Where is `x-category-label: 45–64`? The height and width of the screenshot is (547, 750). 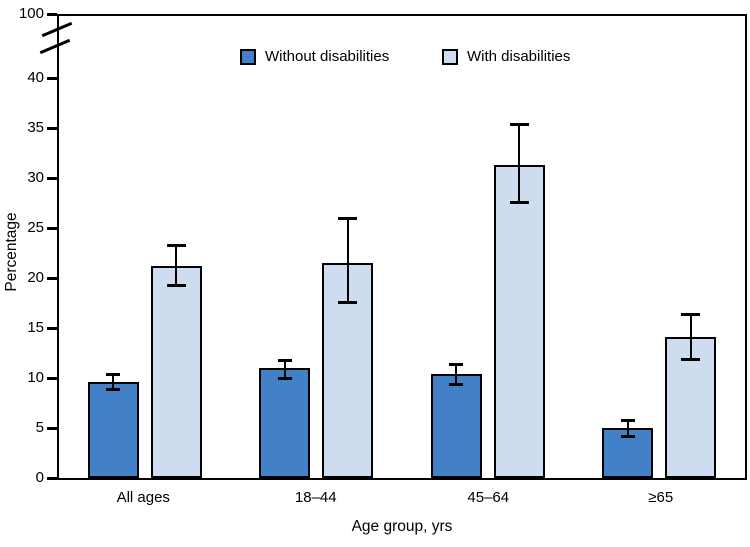
x-category-label: 45–64 is located at coordinates (488, 497).